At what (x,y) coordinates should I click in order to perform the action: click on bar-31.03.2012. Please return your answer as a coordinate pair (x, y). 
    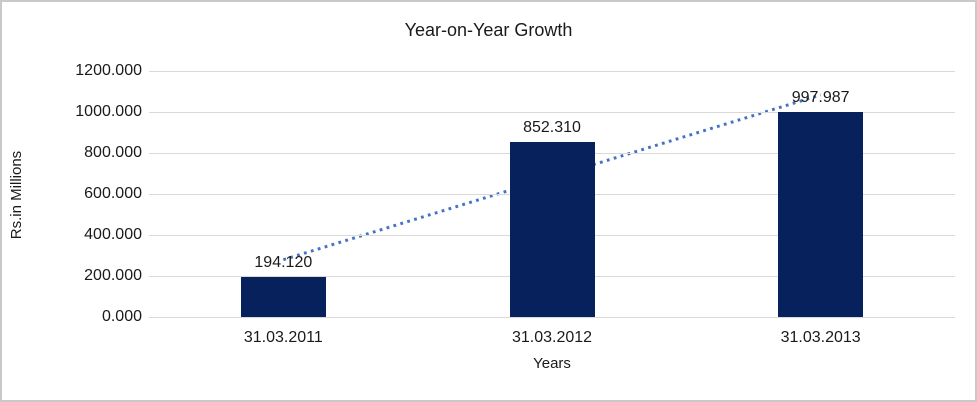
    Looking at the image, I should click on (552, 229).